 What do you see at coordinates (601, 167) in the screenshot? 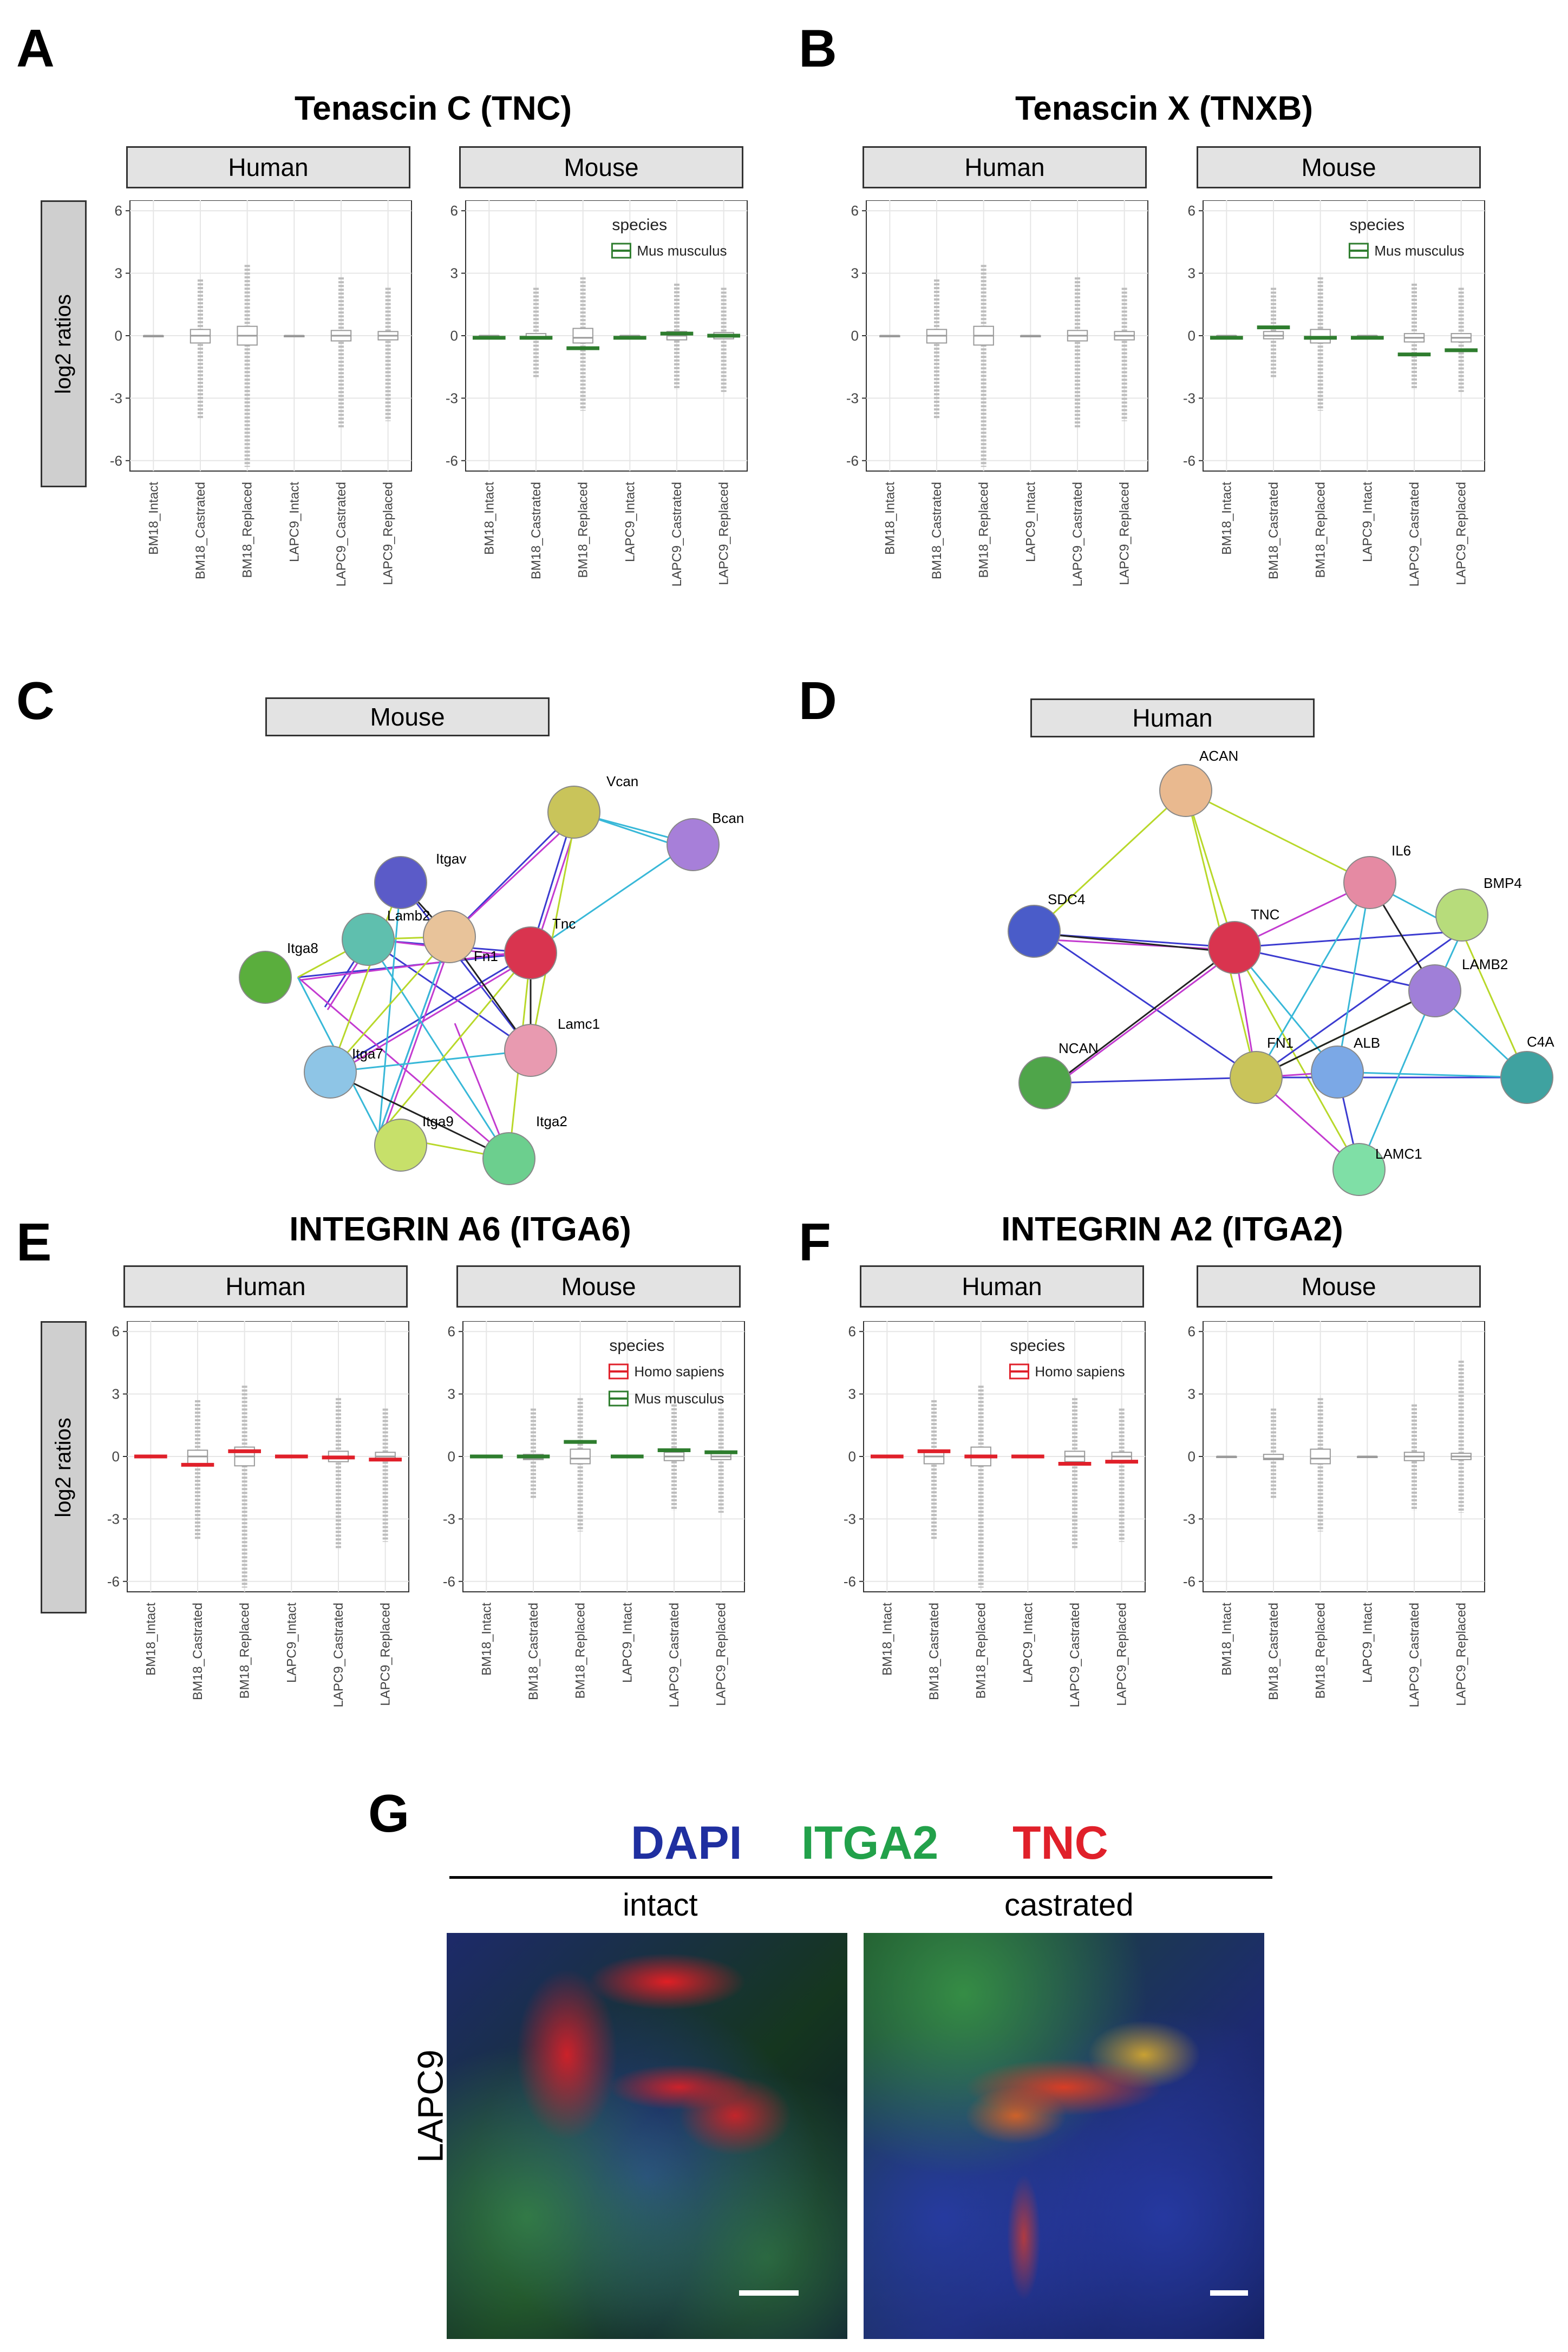
I see `facet-strip-mouse-a: Mouse` at bounding box center [601, 167].